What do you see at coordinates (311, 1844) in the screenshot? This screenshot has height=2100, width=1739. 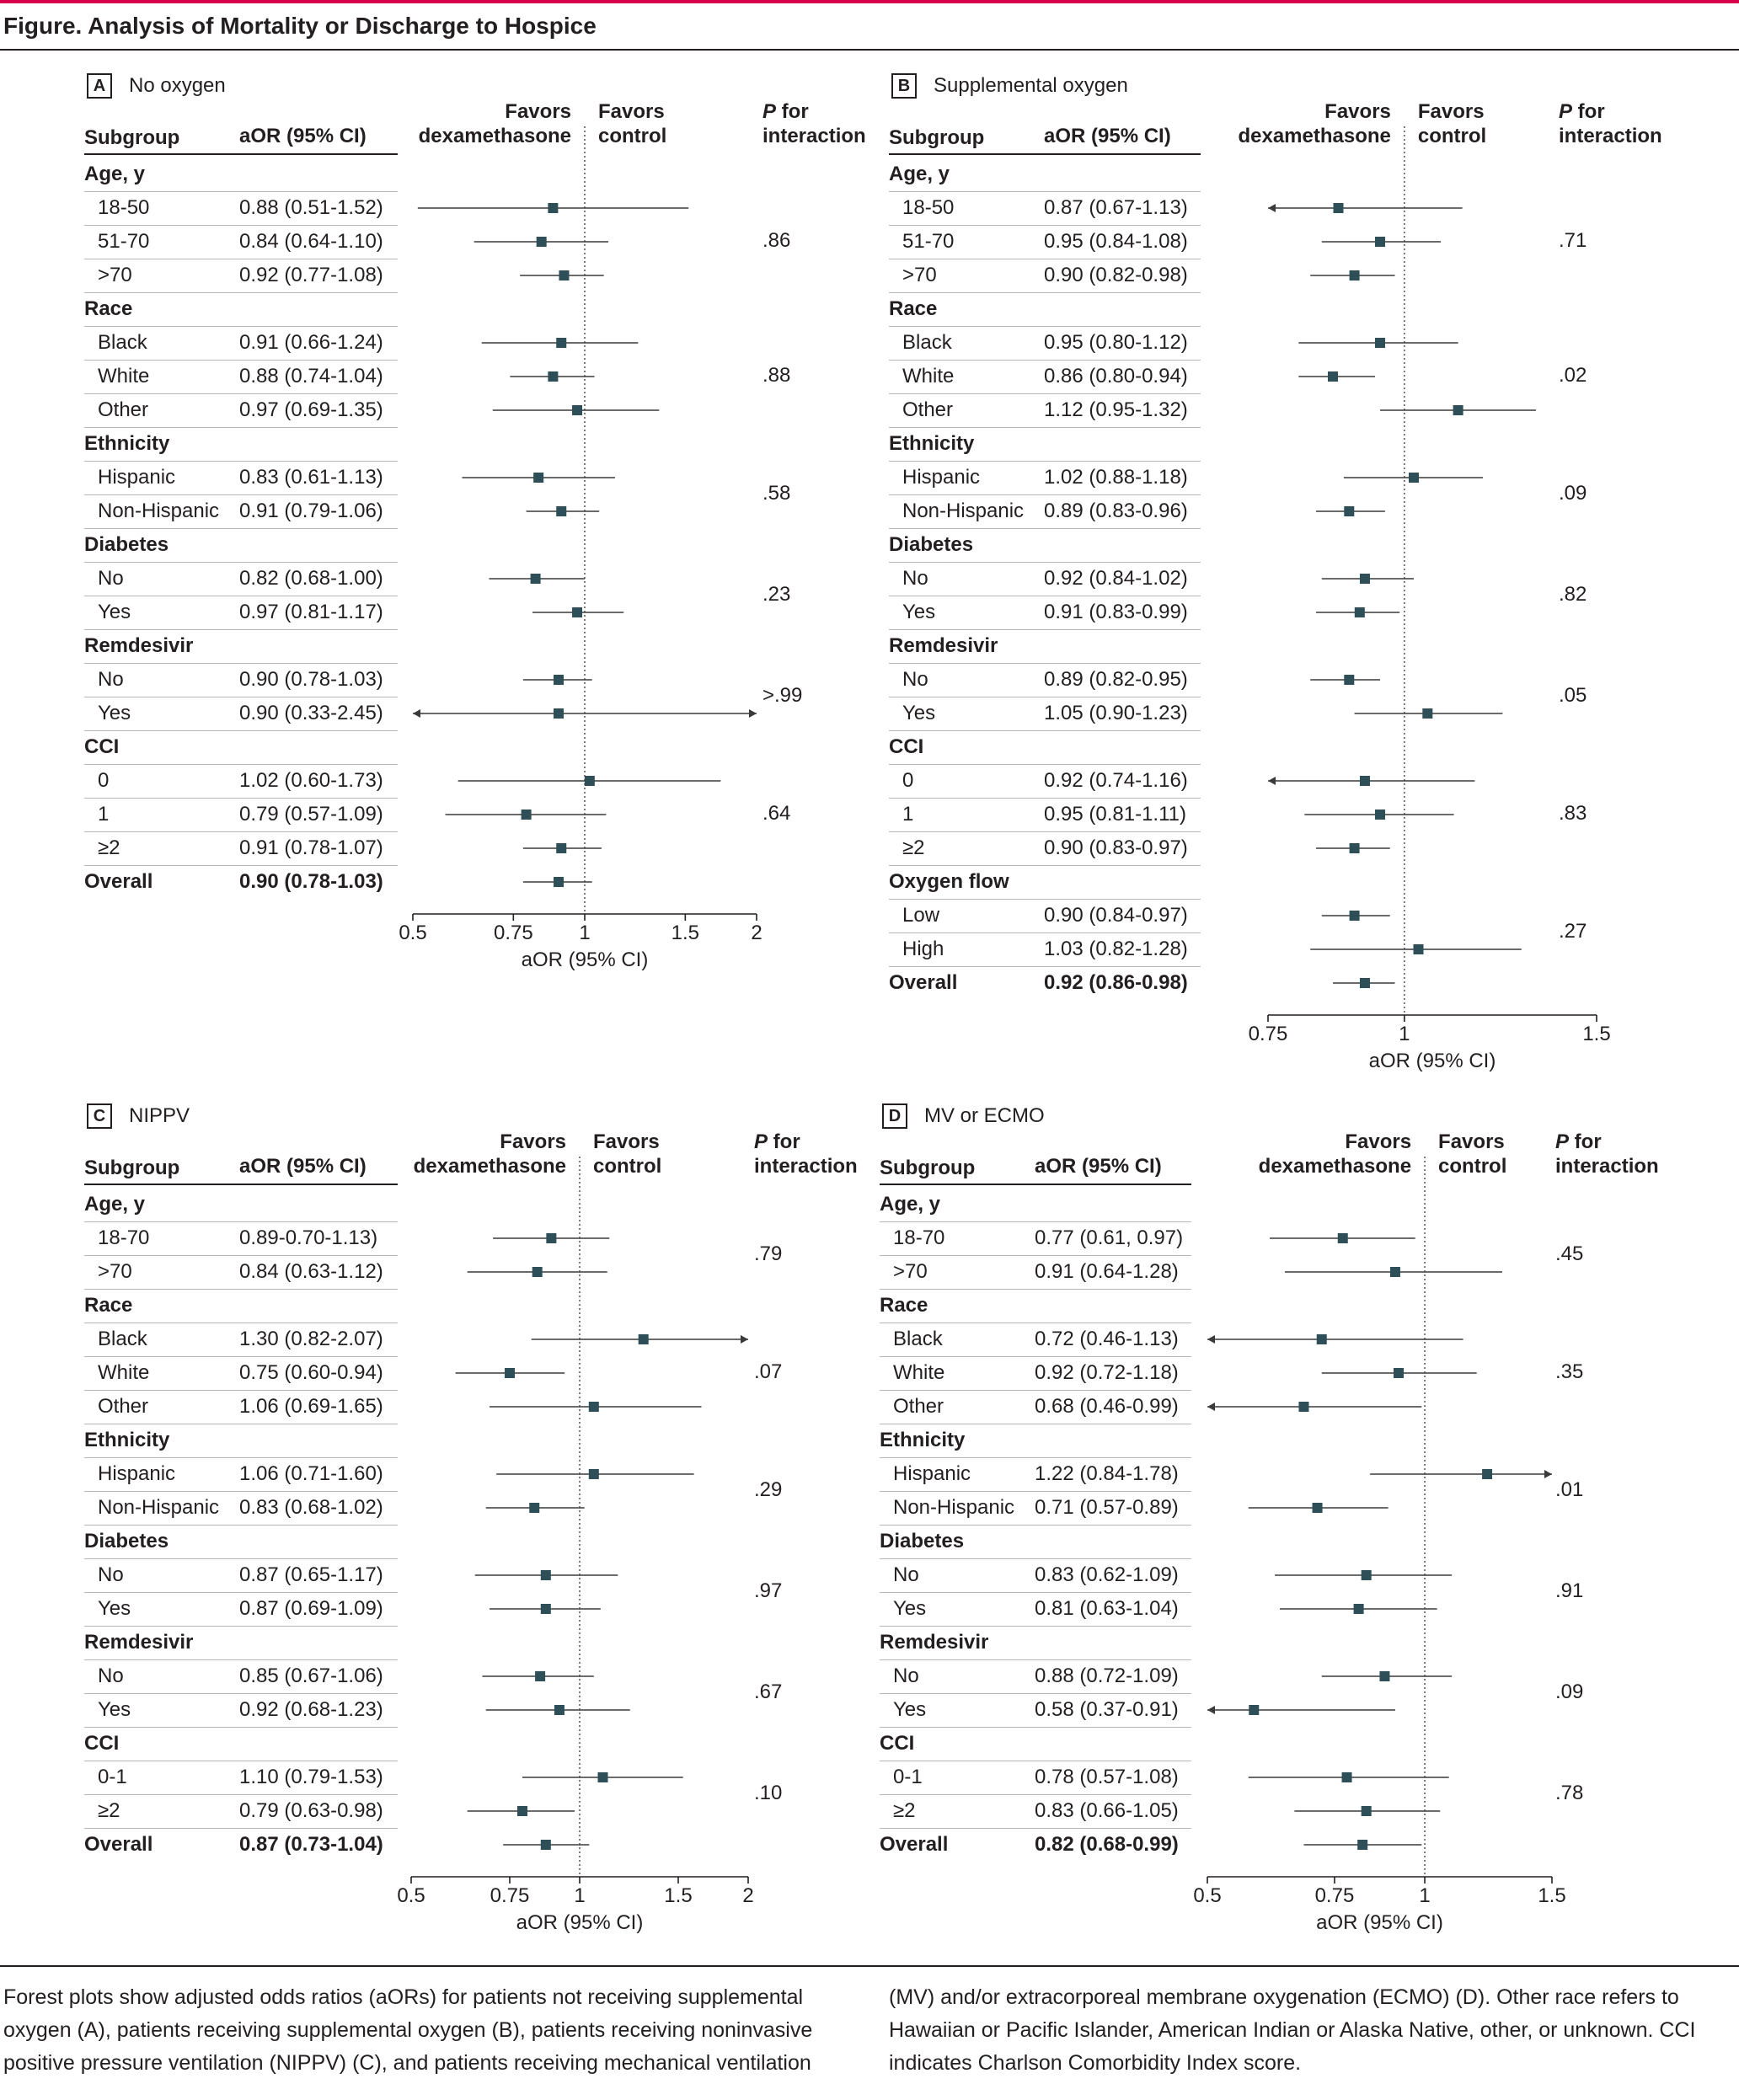 I see `aor-value: 0.87 (0.73-1.04)` at bounding box center [311, 1844].